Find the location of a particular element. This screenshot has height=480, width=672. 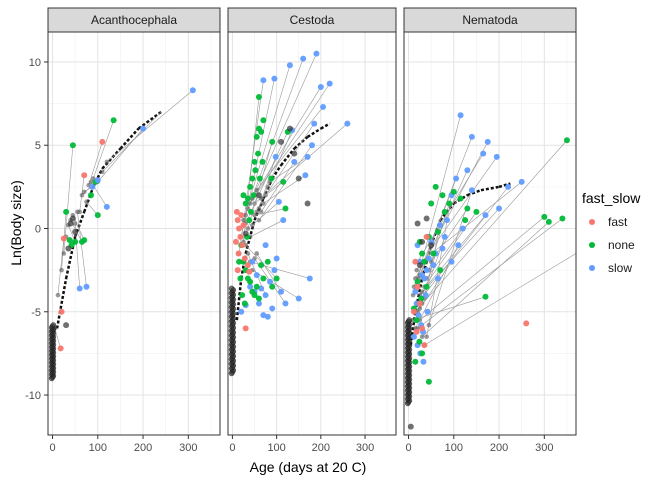

x-tick-label: 100 is located at coordinates (276, 448).